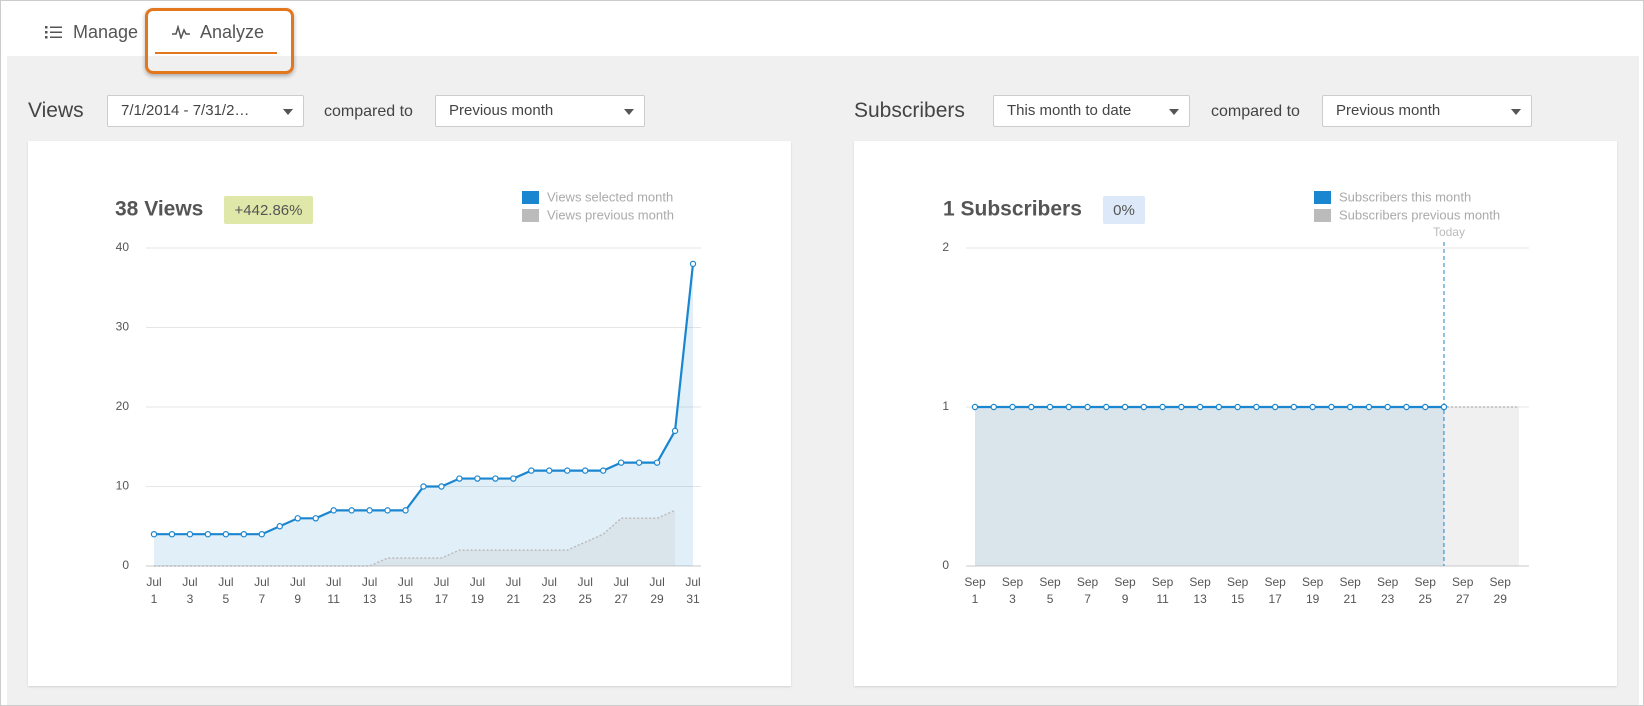  I want to click on annotation: Today, so click(1449, 232).